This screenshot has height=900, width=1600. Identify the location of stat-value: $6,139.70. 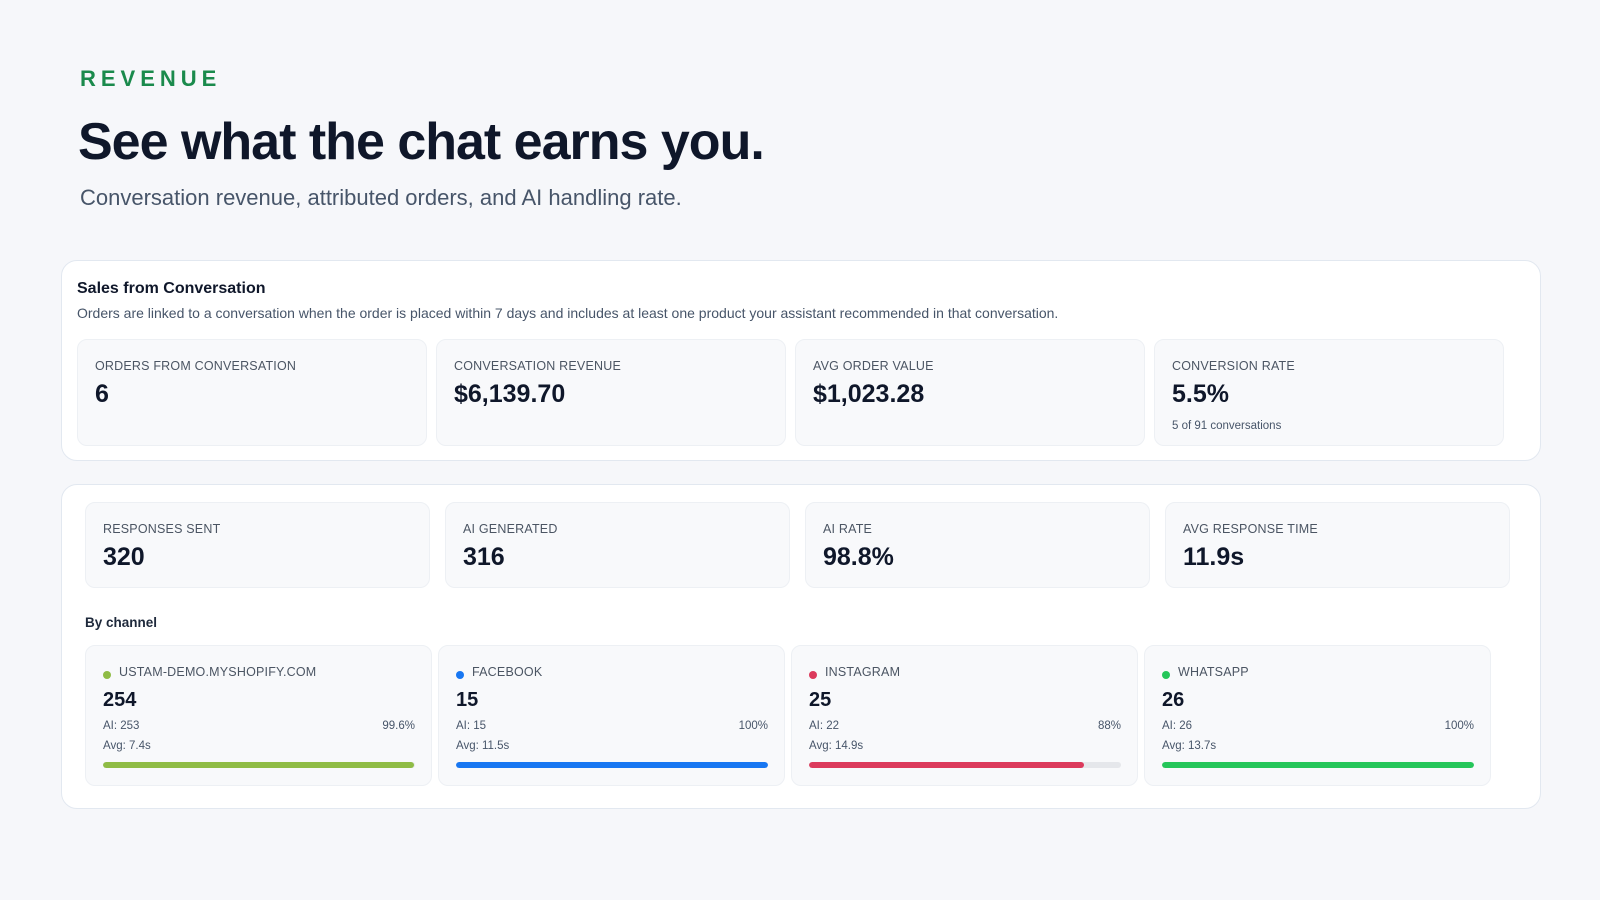
(510, 394).